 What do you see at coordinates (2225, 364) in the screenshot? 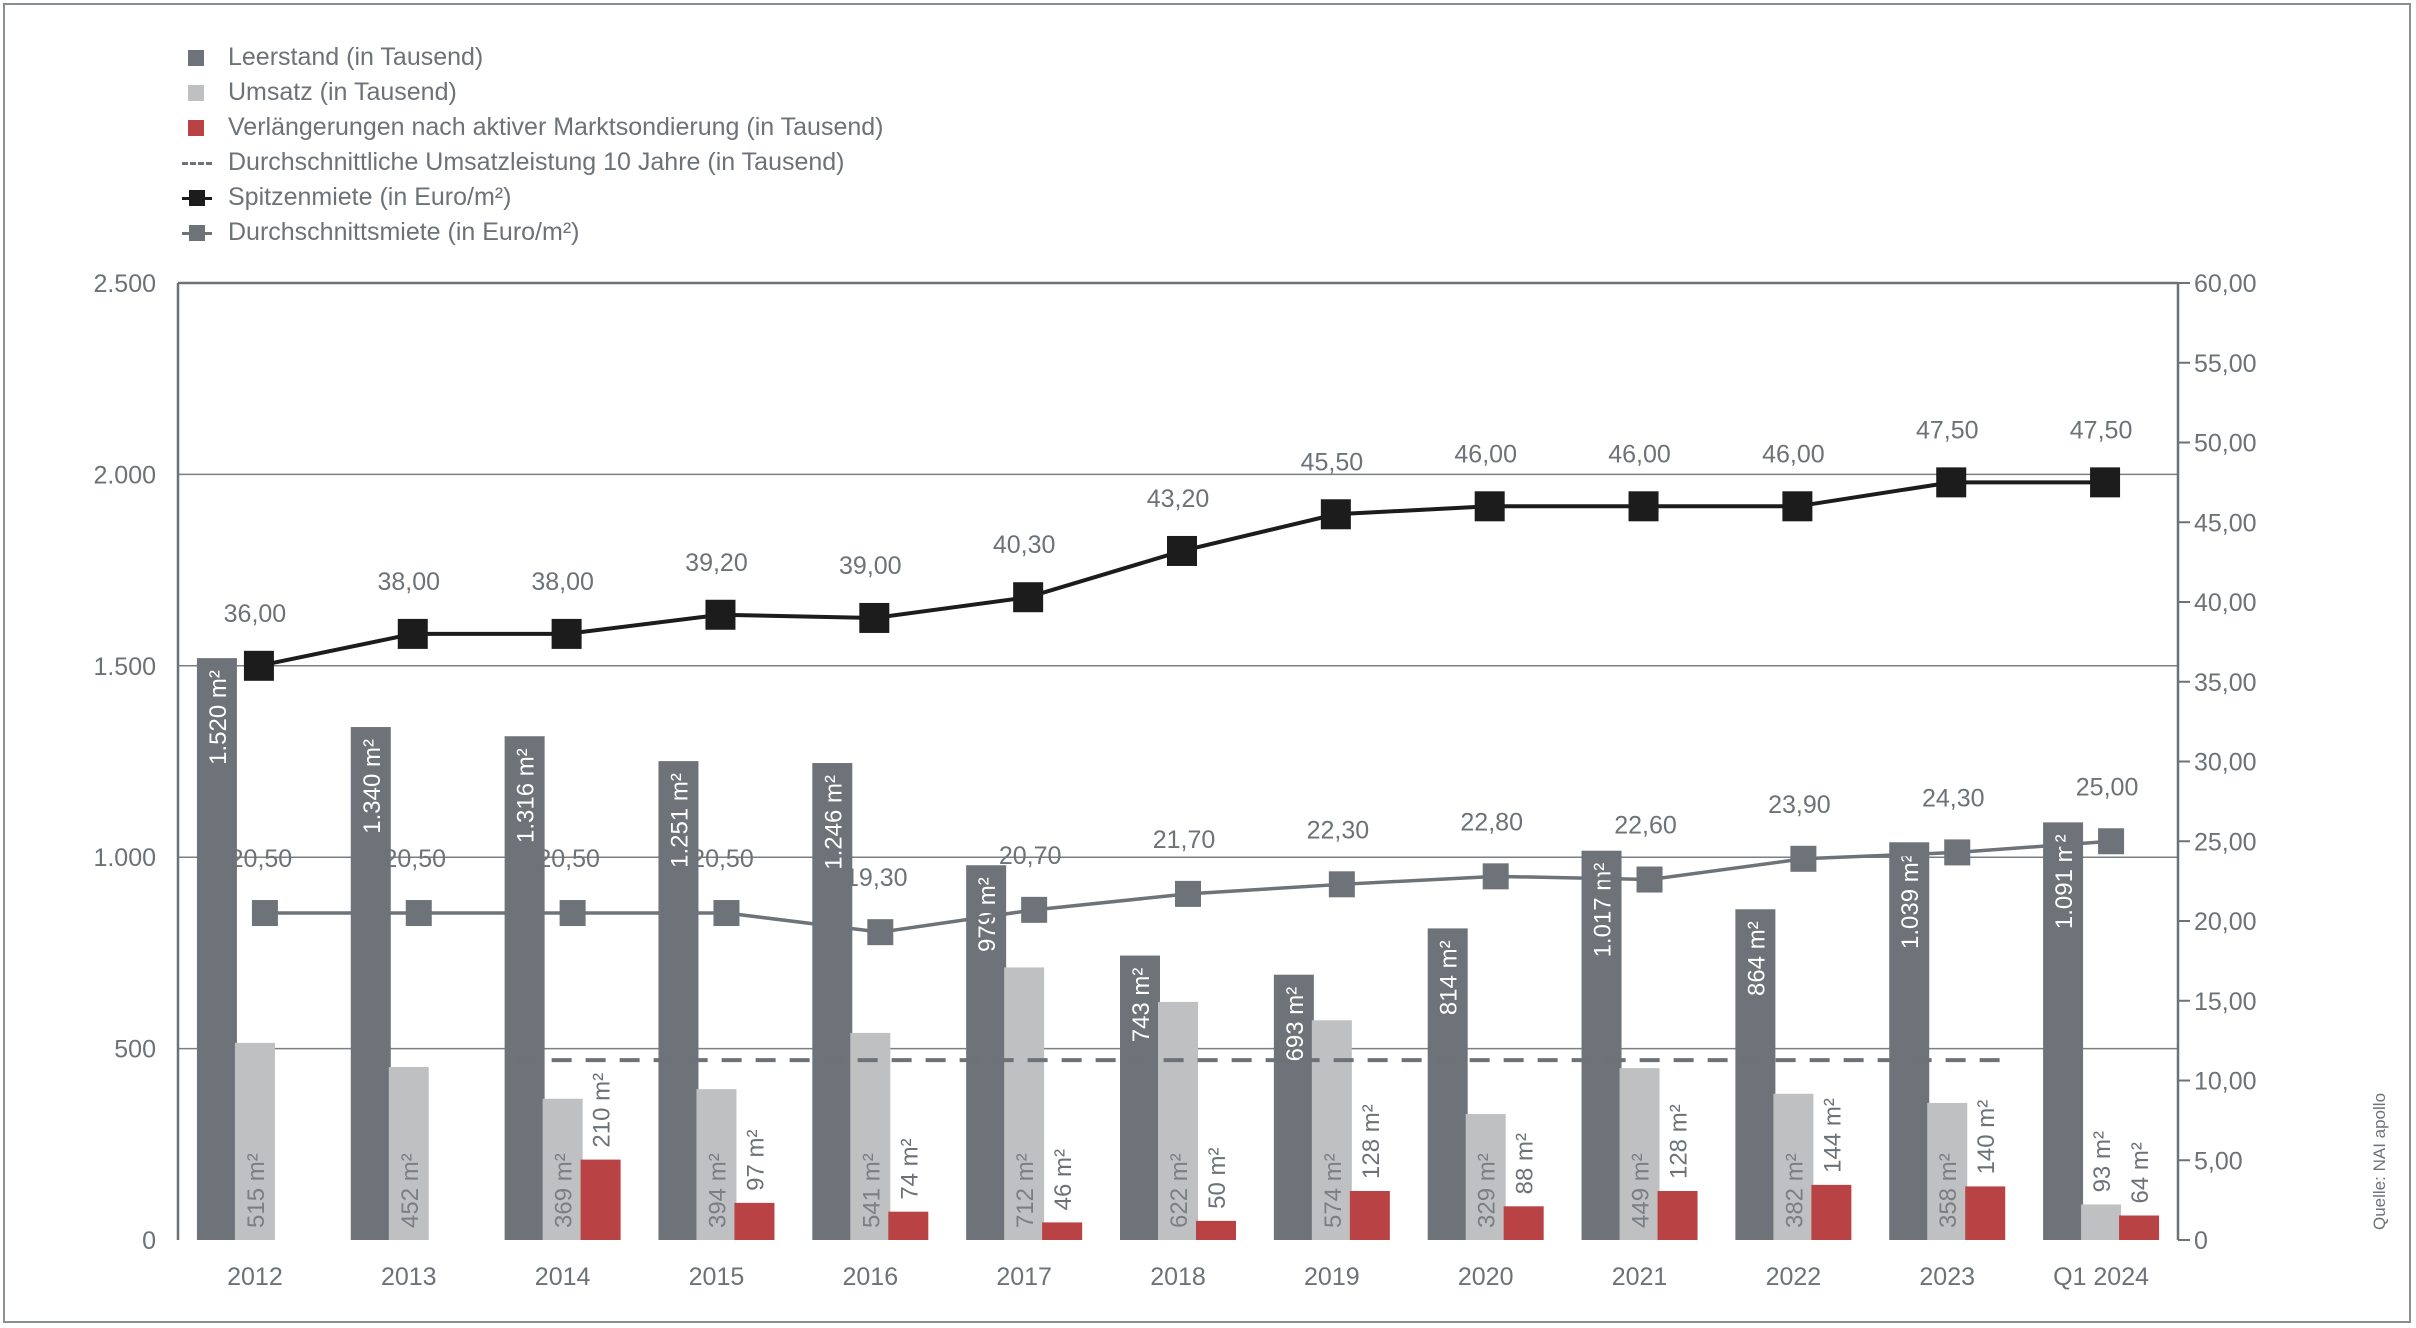
I see `y-right-tick-label: 55,00` at bounding box center [2225, 364].